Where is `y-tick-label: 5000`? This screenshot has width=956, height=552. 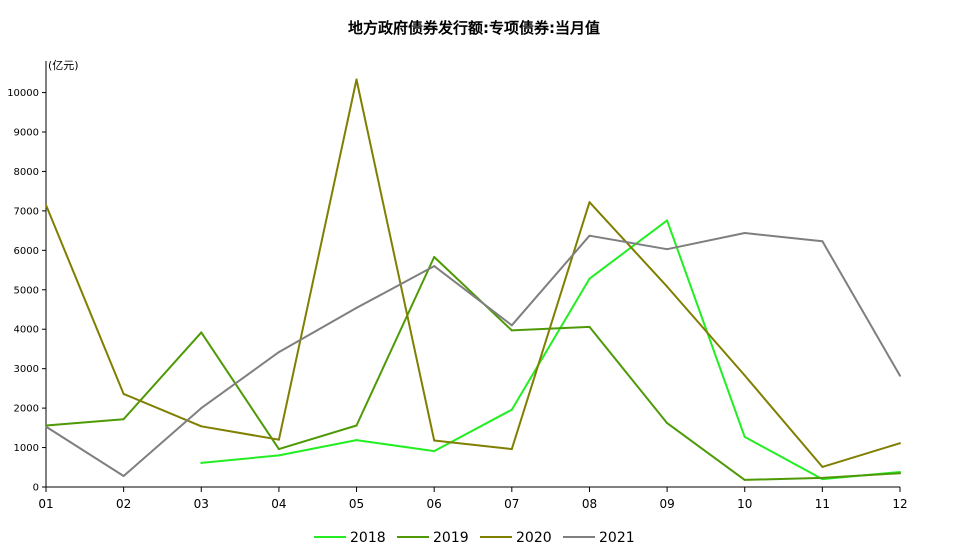
y-tick-label: 5000 is located at coordinates (26, 290).